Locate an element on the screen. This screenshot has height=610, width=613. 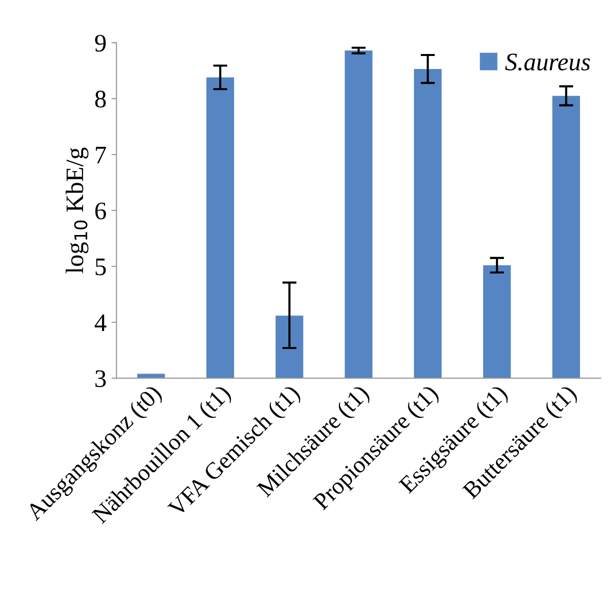
y-tick-label: 5 is located at coordinates (101, 267).